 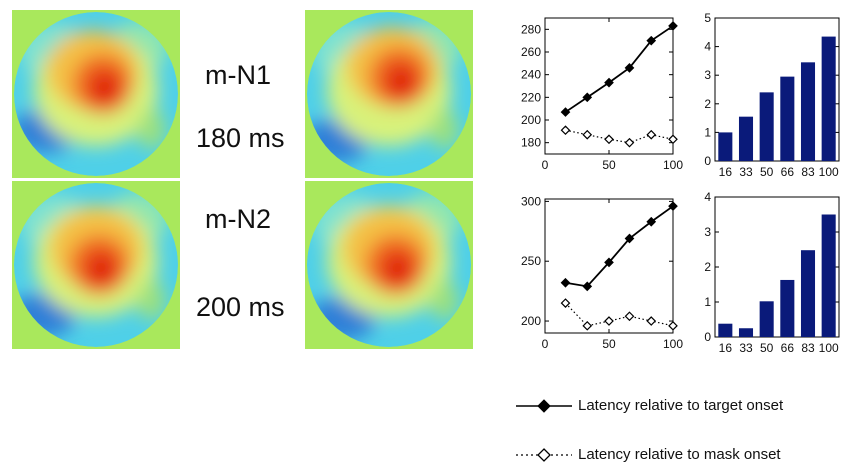 What do you see at coordinates (240, 307) in the screenshot?
I see `latency-label-n2: 200 ms` at bounding box center [240, 307].